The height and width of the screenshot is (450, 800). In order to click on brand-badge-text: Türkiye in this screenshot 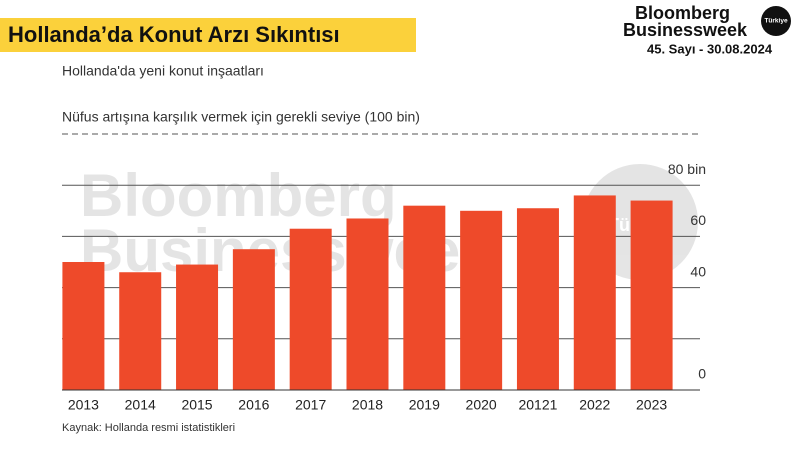, I will do `click(776, 21)`.